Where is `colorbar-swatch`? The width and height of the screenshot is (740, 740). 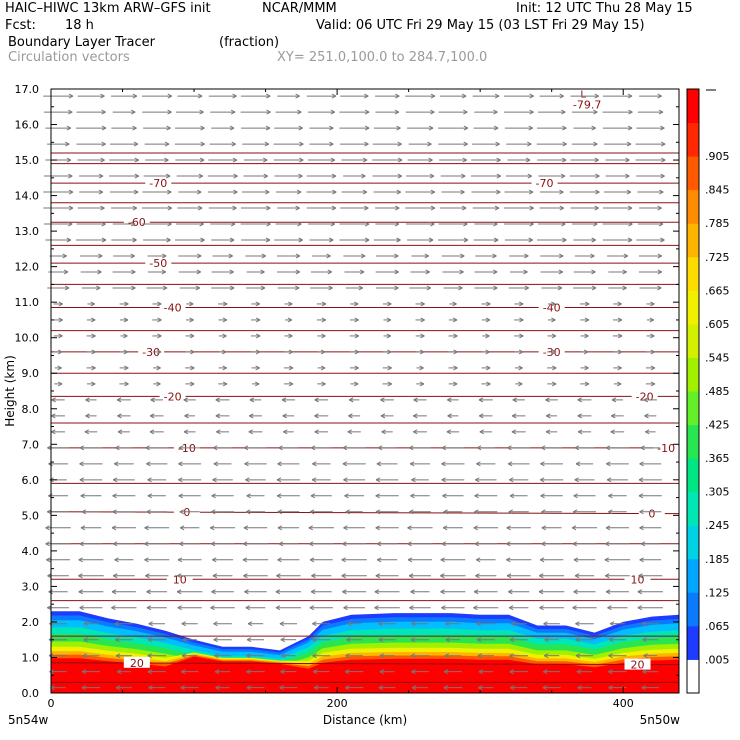
colorbar-swatch is located at coordinates (693, 475).